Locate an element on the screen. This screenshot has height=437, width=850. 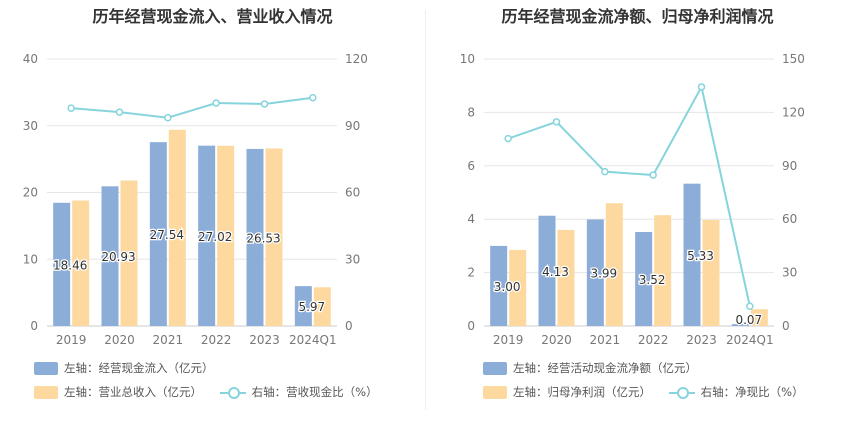
data-label: 5.33 is located at coordinates (700, 256).